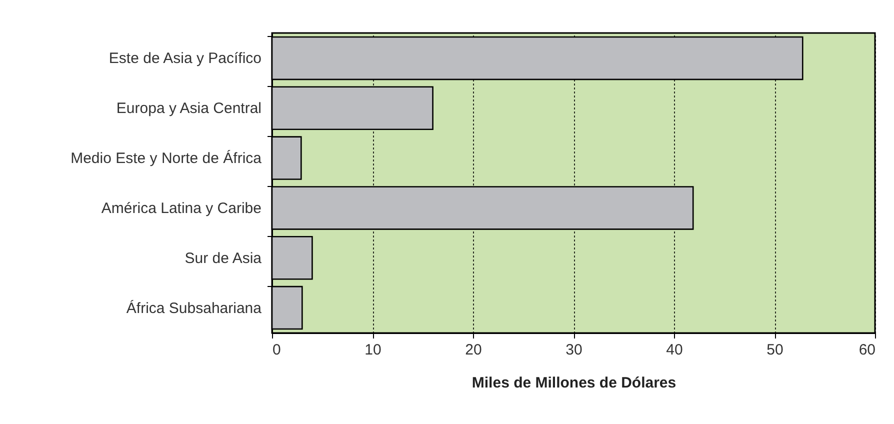 This screenshot has height=424, width=894. What do you see at coordinates (166, 158) in the screenshot?
I see `y-tick-label: Medio Este y Norte de África` at bounding box center [166, 158].